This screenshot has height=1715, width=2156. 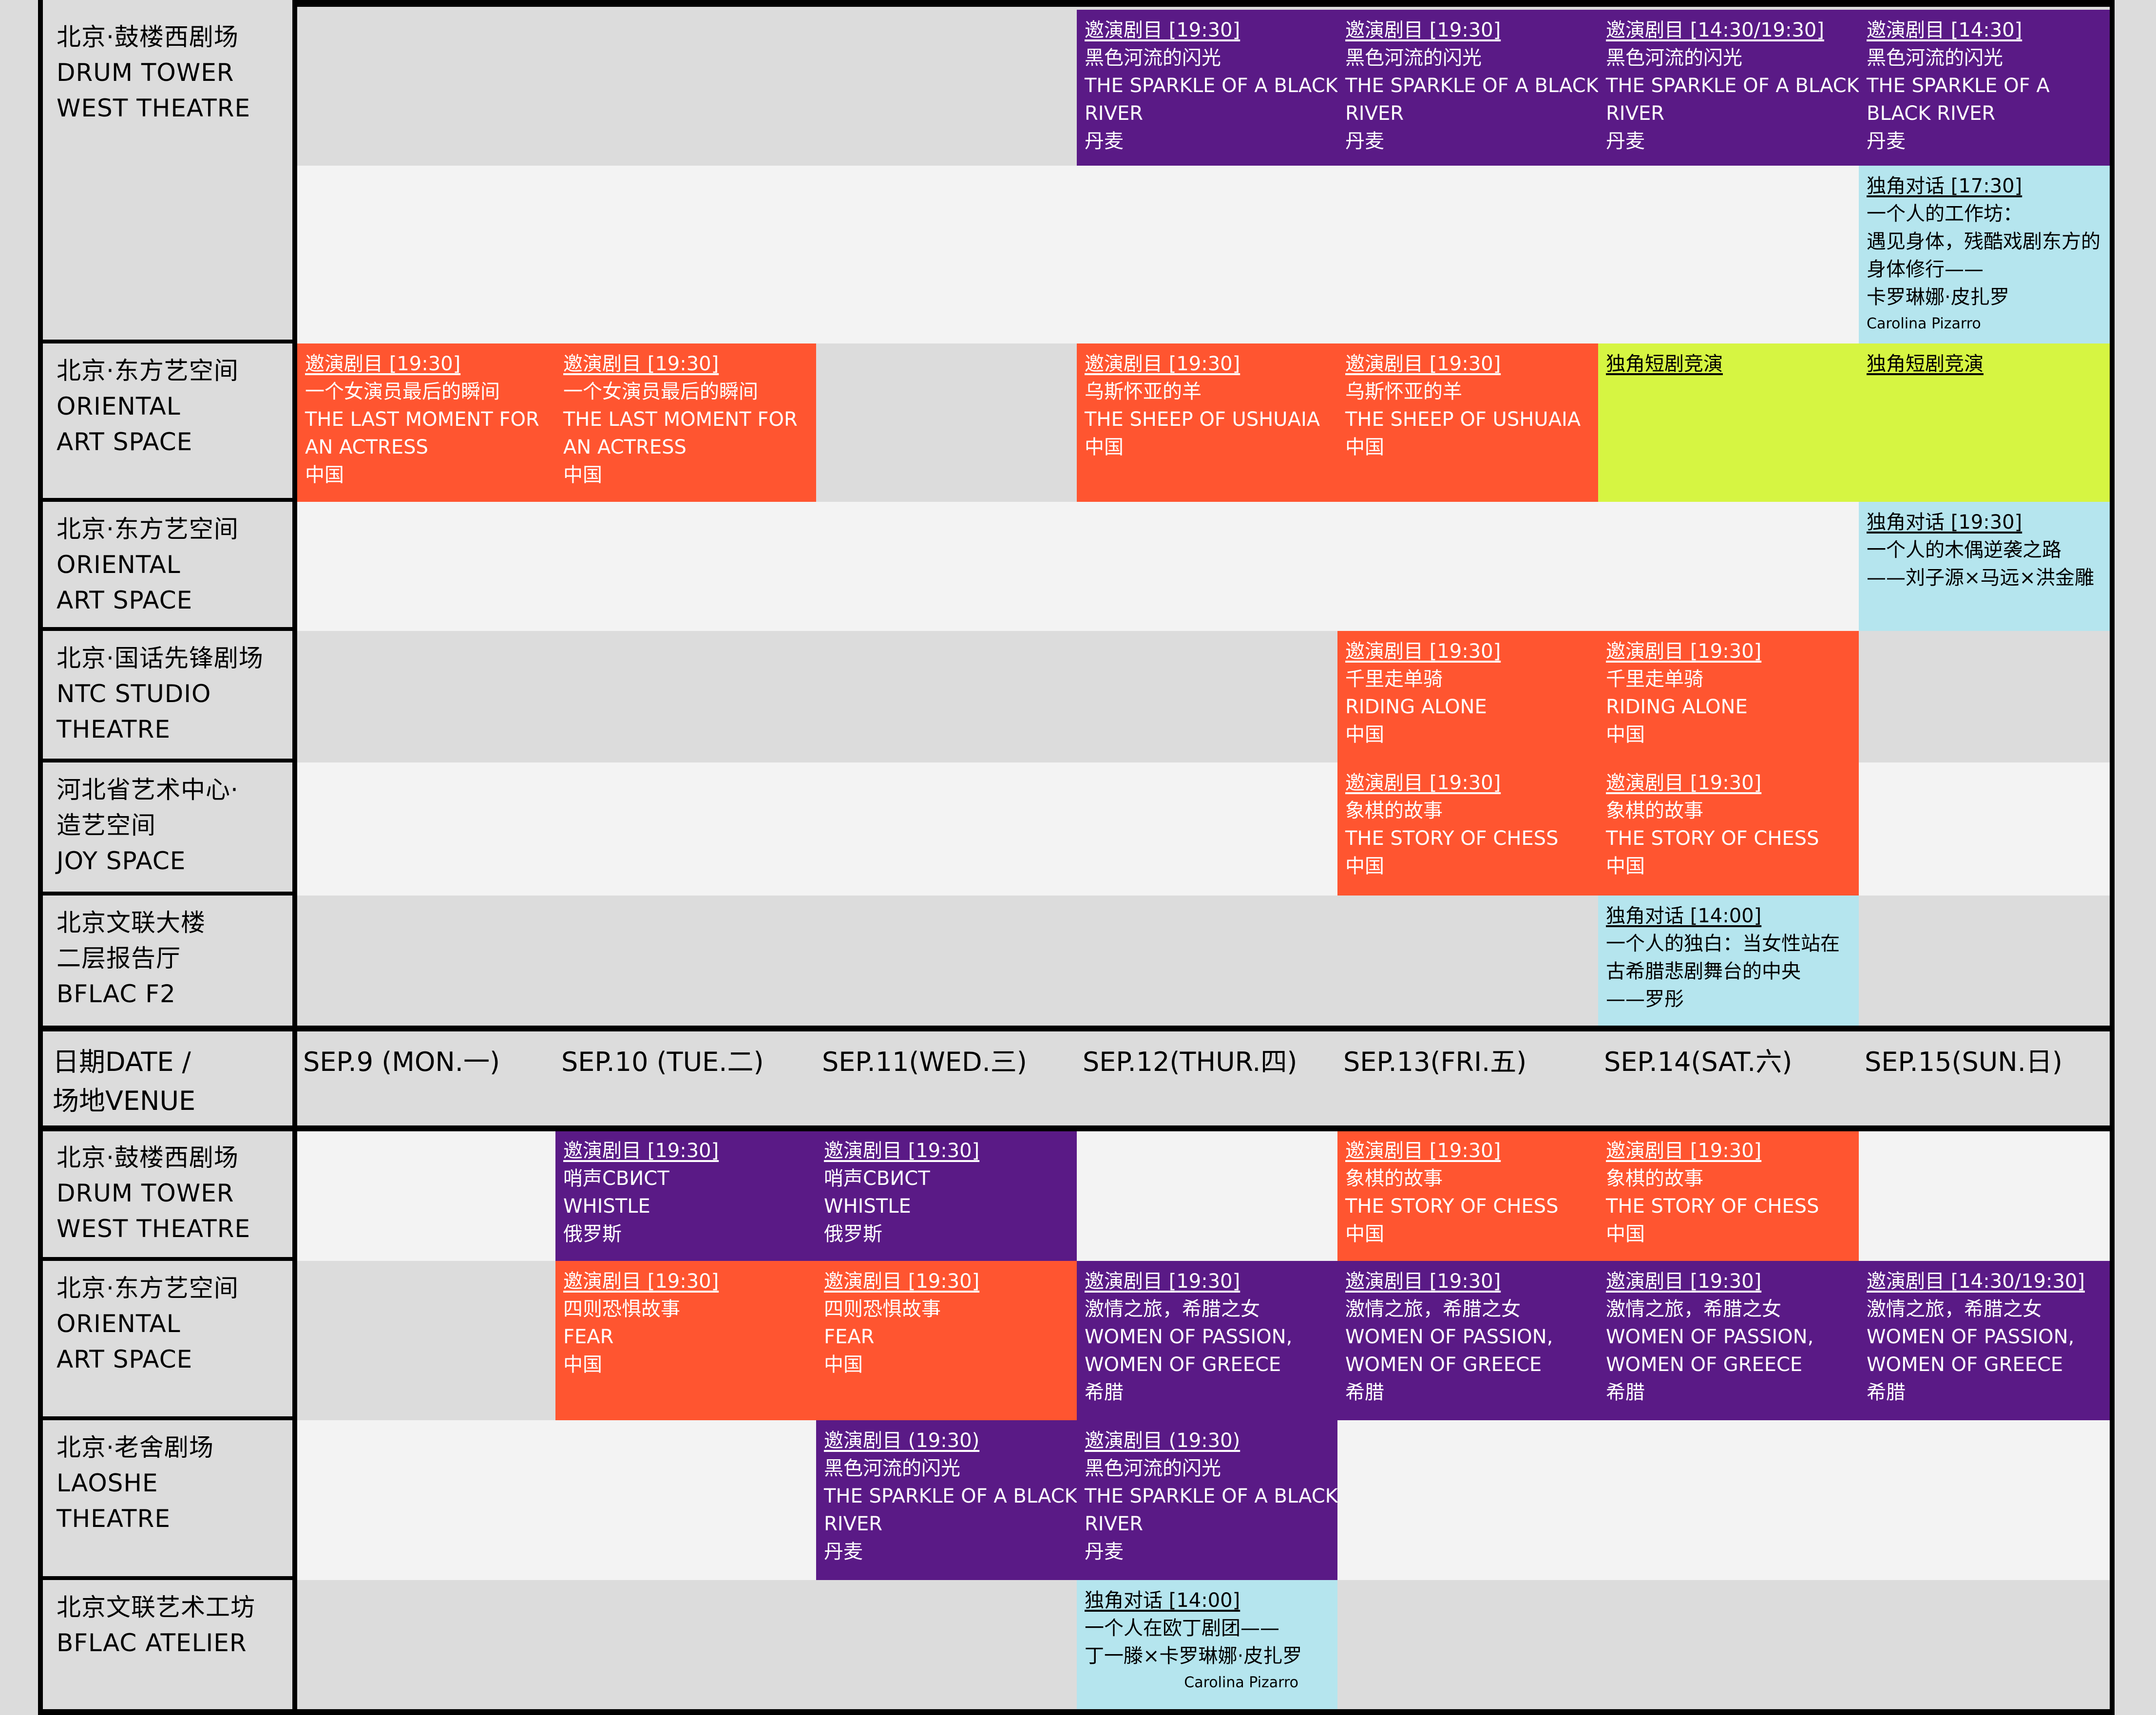 I want to click on venue-name-line: 北京文联大楼, so click(x=131, y=923).